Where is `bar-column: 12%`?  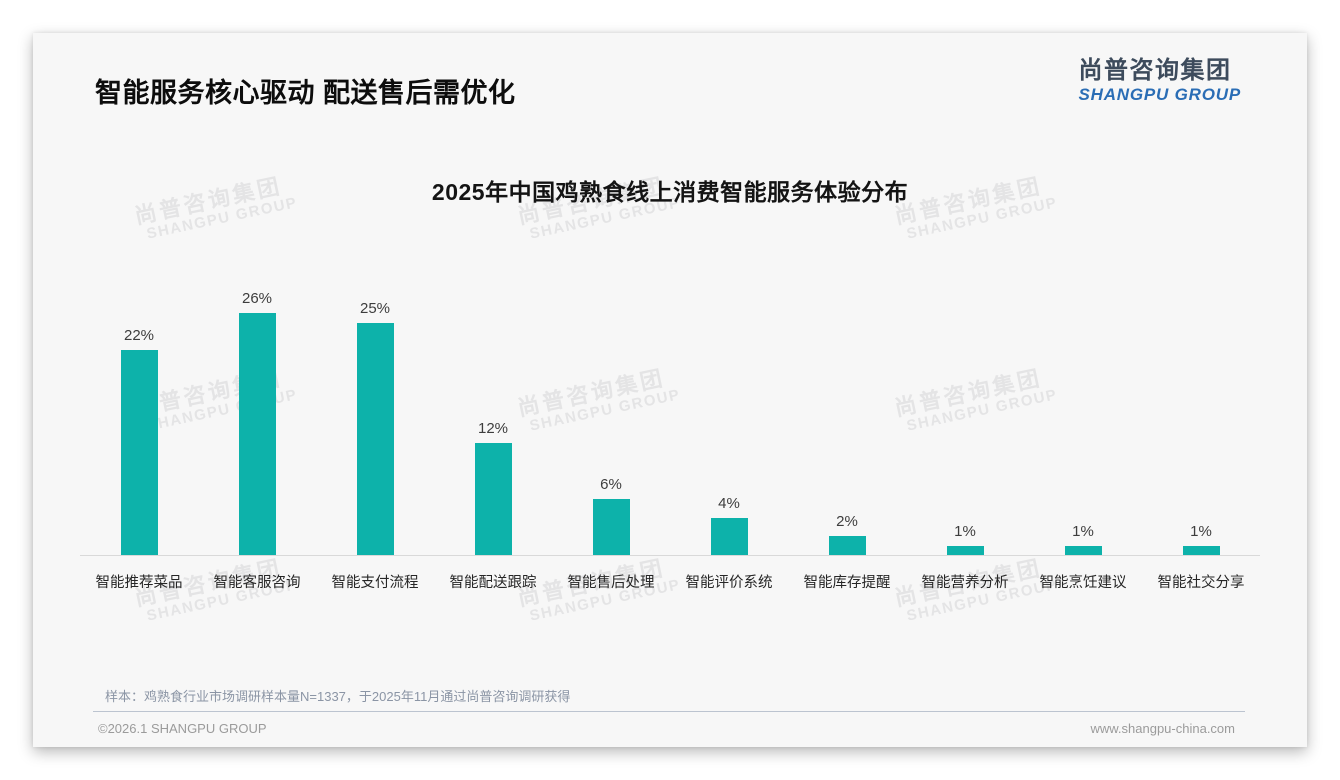 bar-column: 12% is located at coordinates (493, 415).